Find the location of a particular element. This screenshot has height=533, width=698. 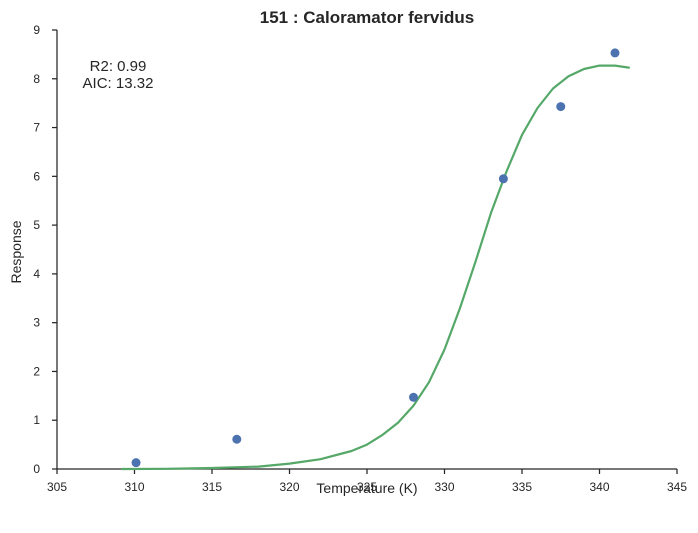

y-tick-label: 4 is located at coordinates (36, 274).